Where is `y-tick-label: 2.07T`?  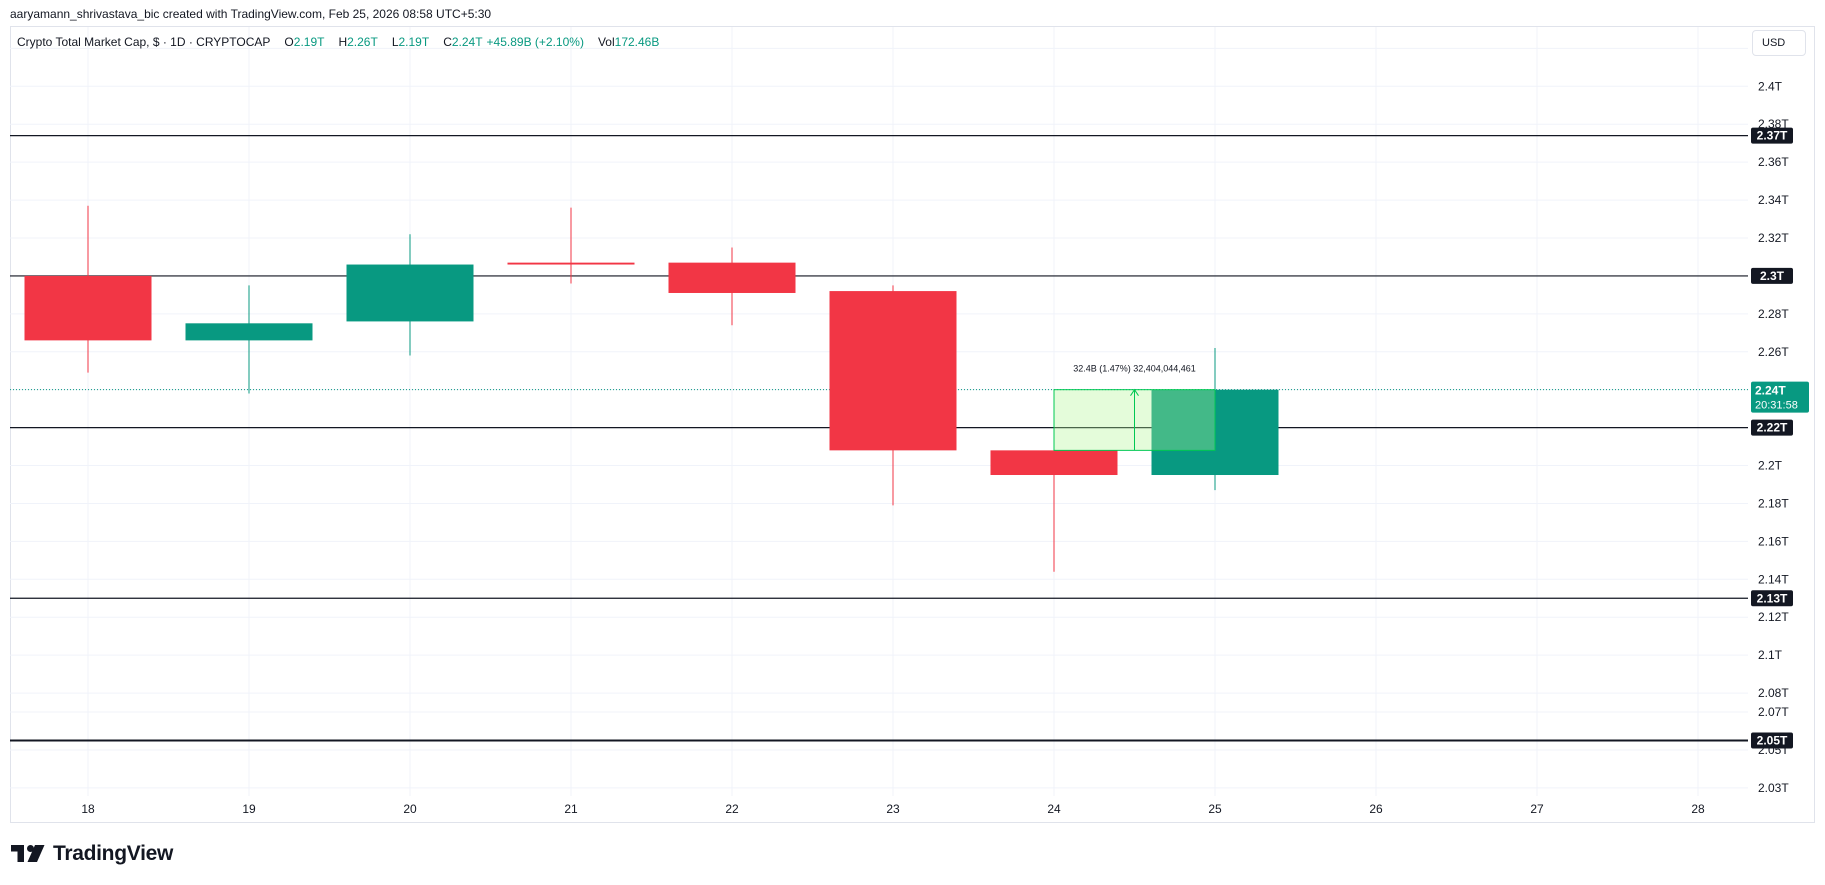 y-tick-label: 2.07T is located at coordinates (1773, 712).